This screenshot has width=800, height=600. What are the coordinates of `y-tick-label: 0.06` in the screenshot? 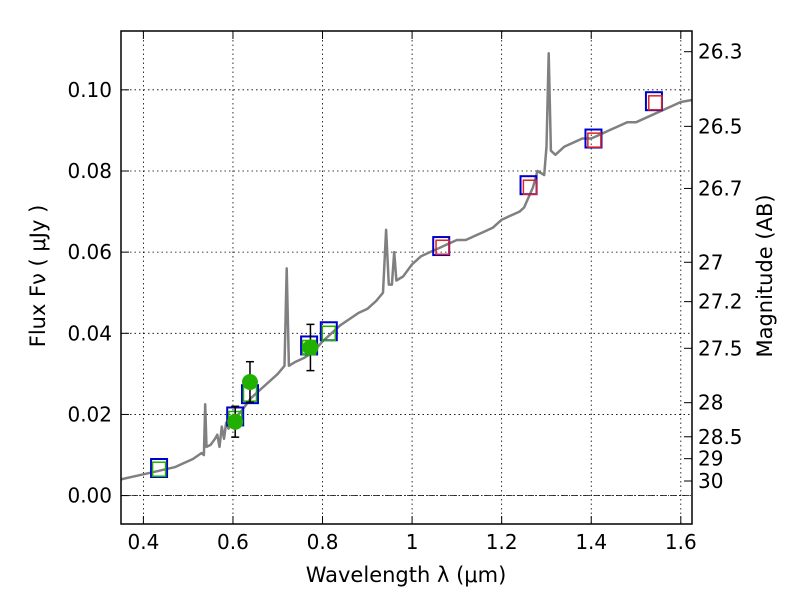 It's located at (89, 252).